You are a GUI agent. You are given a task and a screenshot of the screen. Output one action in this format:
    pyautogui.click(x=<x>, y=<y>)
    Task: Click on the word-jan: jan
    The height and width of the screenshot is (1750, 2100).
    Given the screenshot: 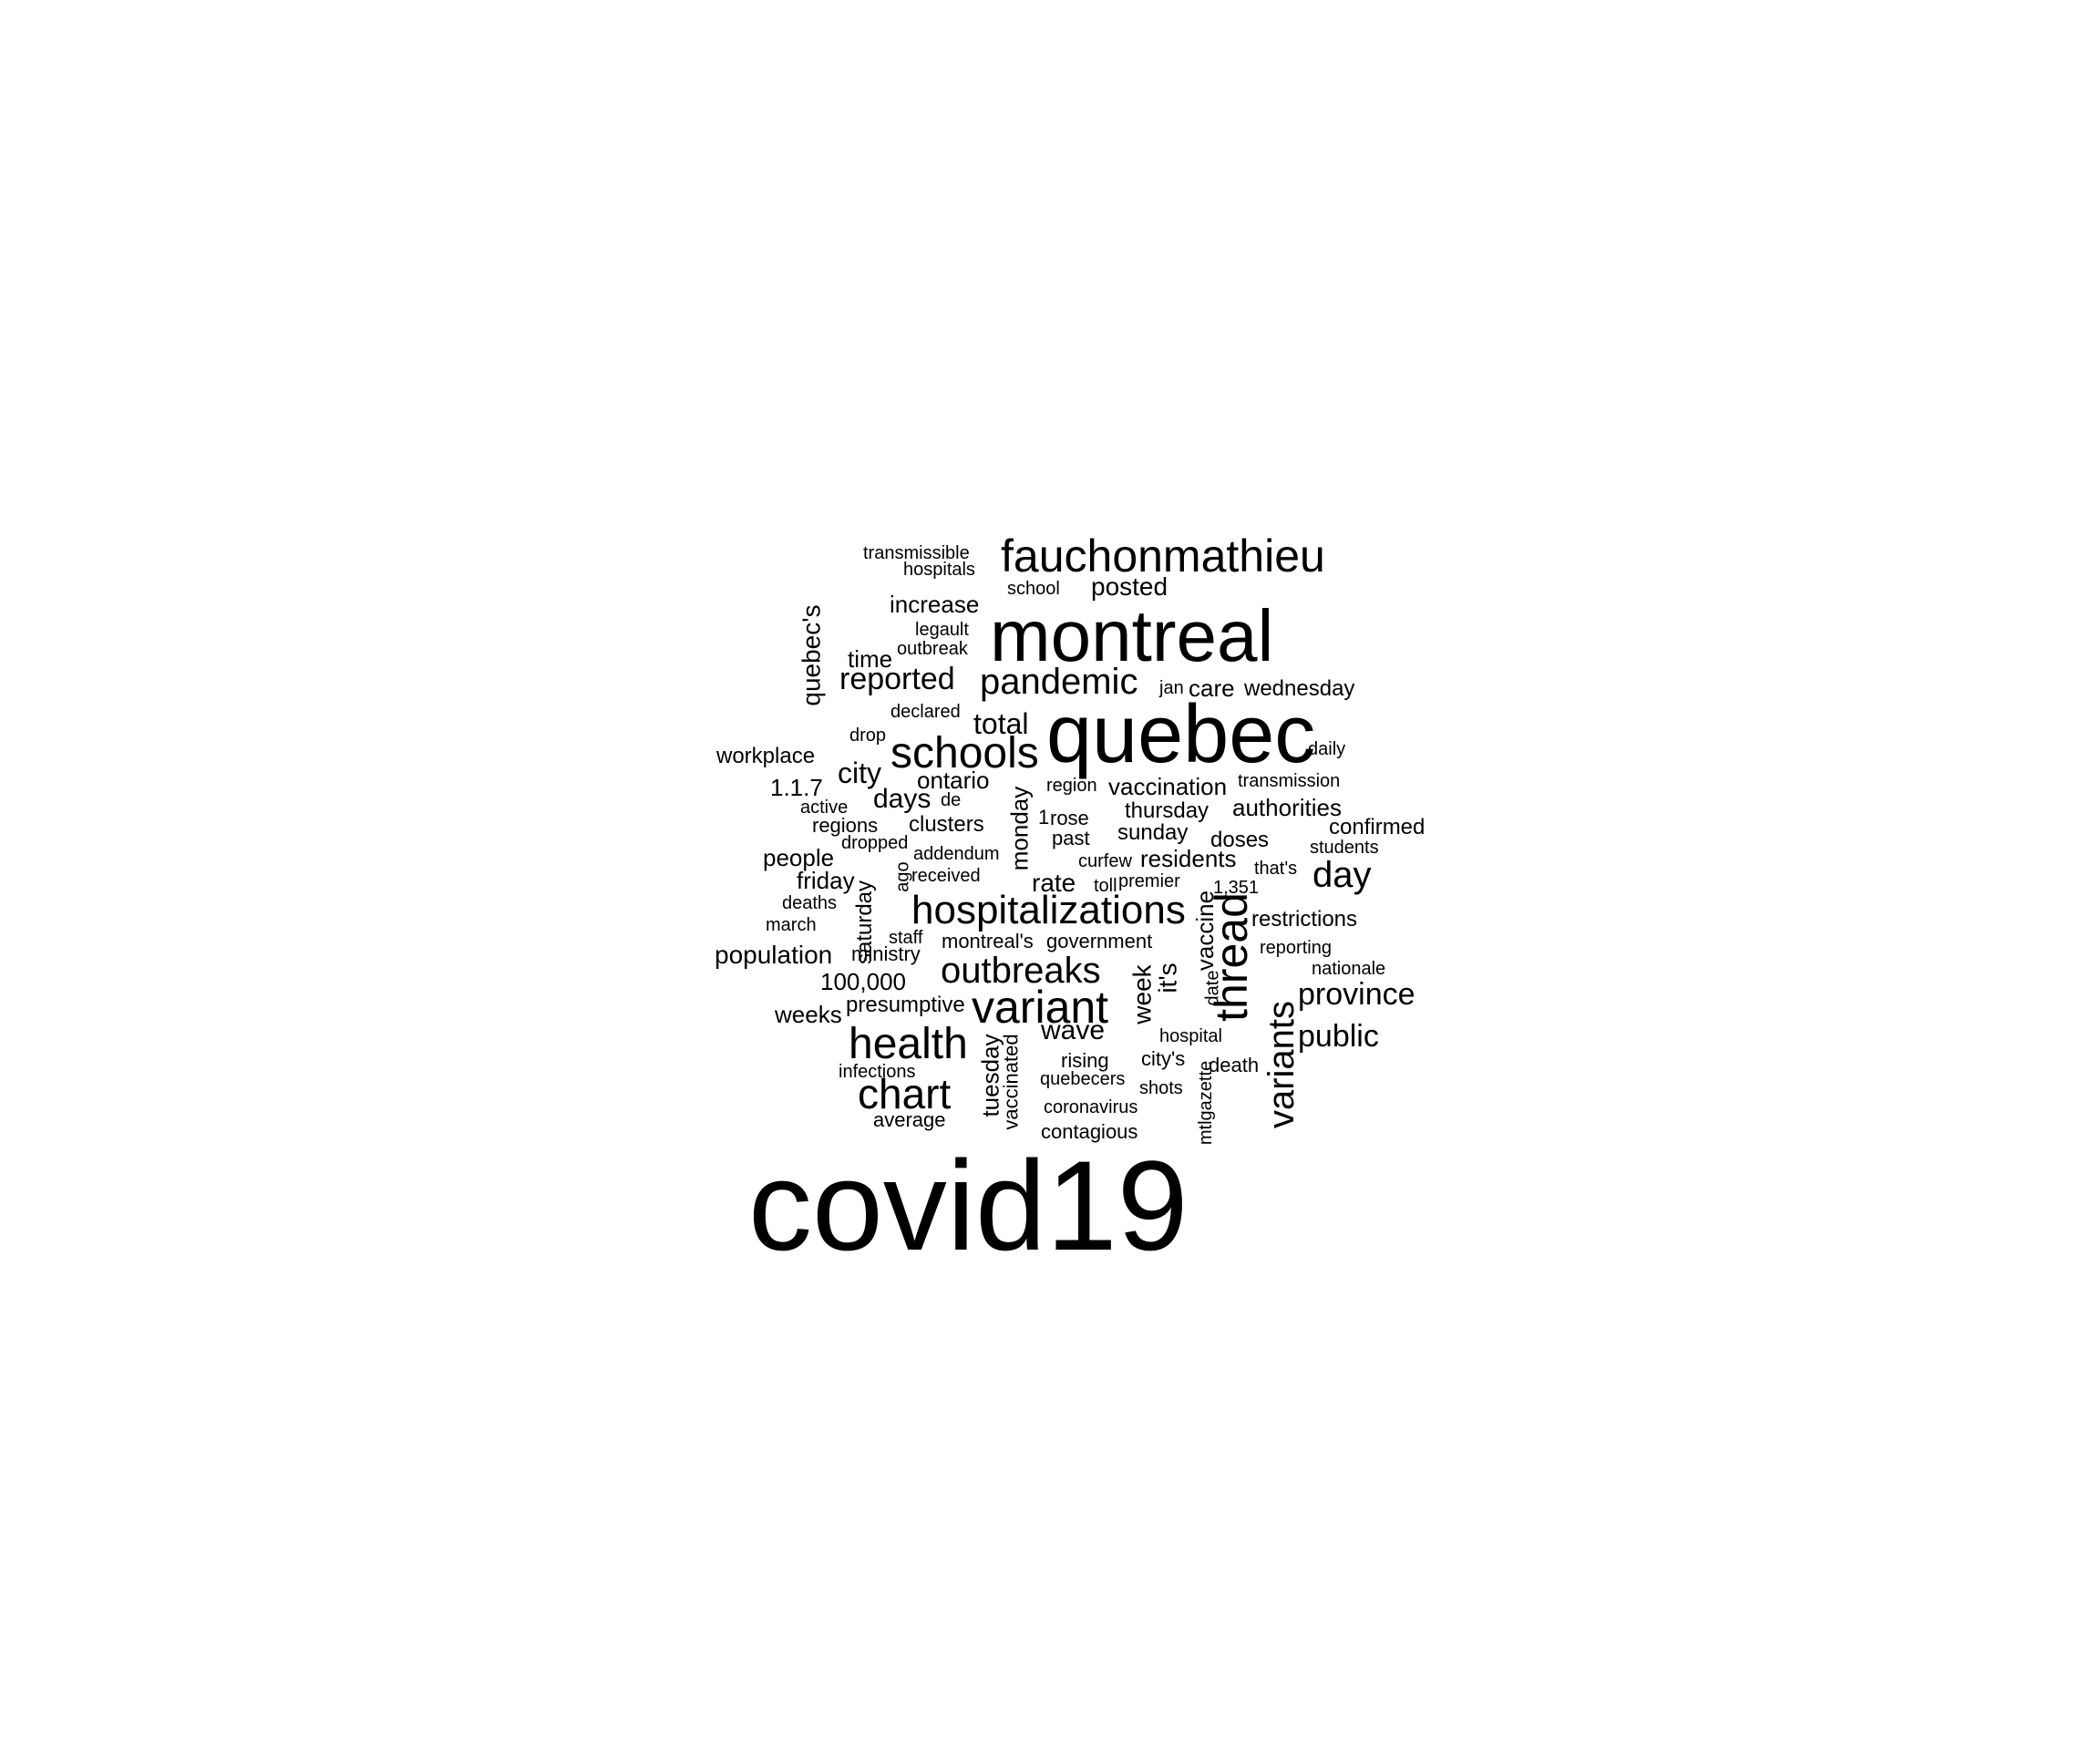 What is the action you would take?
    pyautogui.click(x=1171, y=688)
    